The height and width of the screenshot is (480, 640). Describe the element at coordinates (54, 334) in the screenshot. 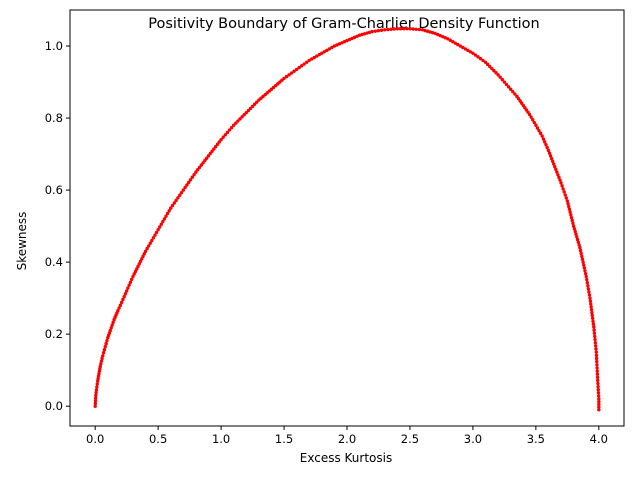

I see `y-tick-label: 0.2` at that location.